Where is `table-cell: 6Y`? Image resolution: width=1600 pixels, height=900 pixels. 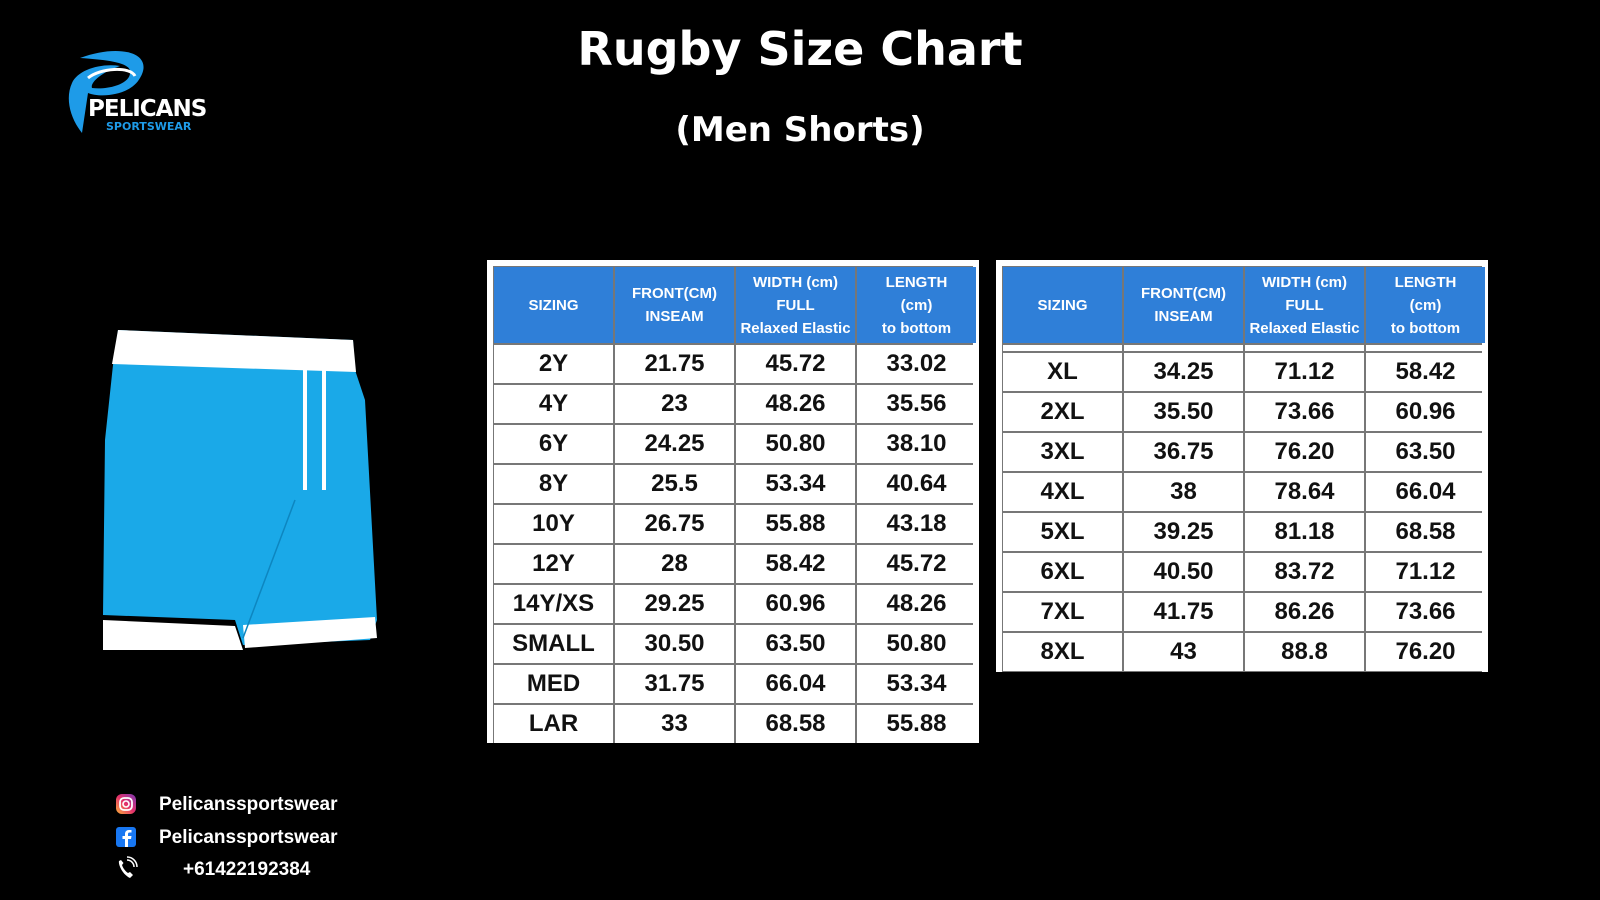 table-cell: 6Y is located at coordinates (553, 444).